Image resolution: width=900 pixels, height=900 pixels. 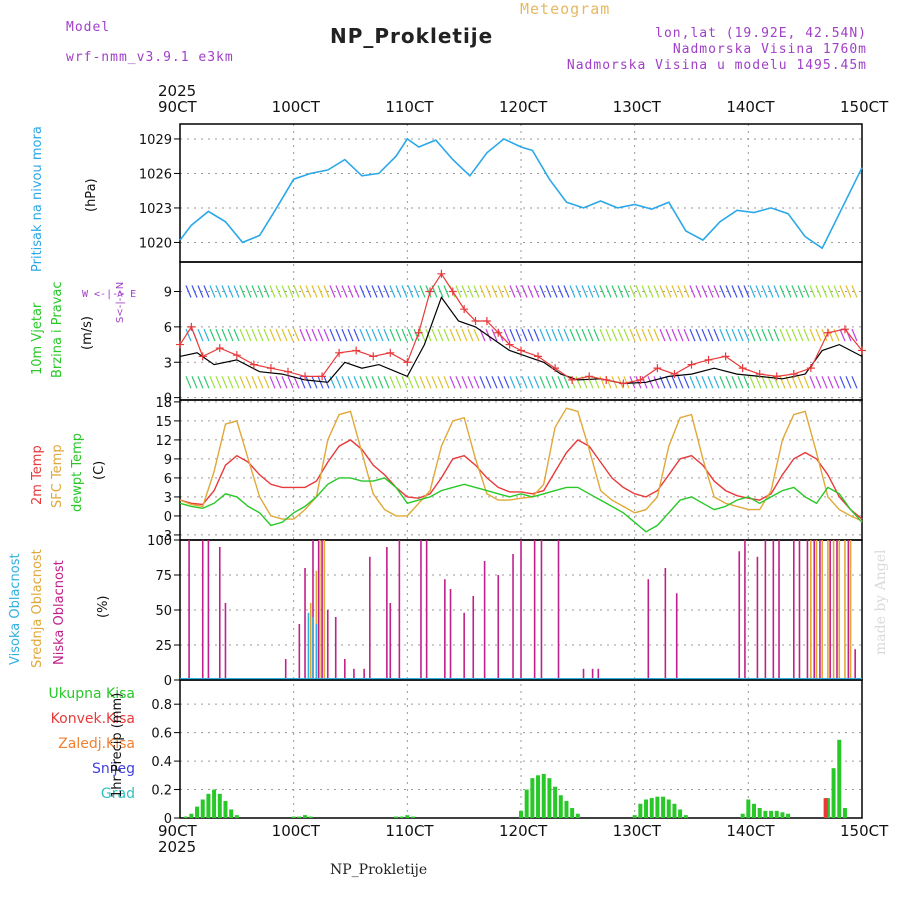 I want to click on model-elevation-label: Nadmorska Visina u modelu 1495.45m, so click(x=716, y=65).